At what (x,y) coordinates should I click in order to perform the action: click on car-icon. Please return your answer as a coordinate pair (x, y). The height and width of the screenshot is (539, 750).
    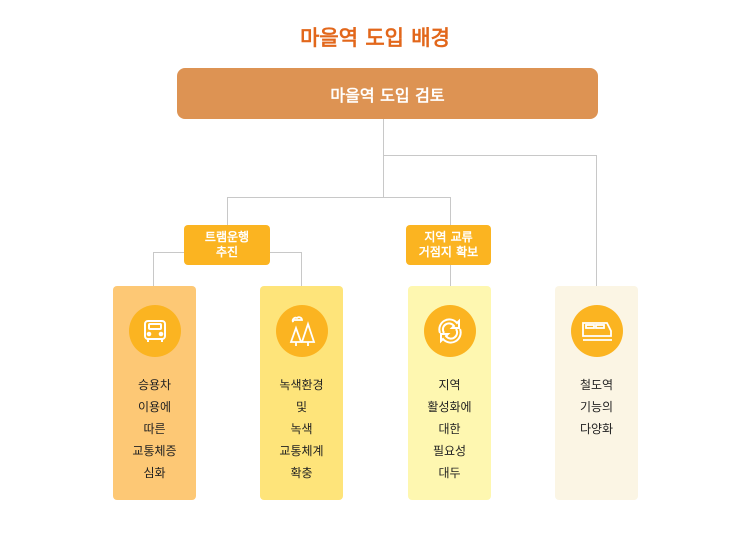
    Looking at the image, I should click on (155, 331).